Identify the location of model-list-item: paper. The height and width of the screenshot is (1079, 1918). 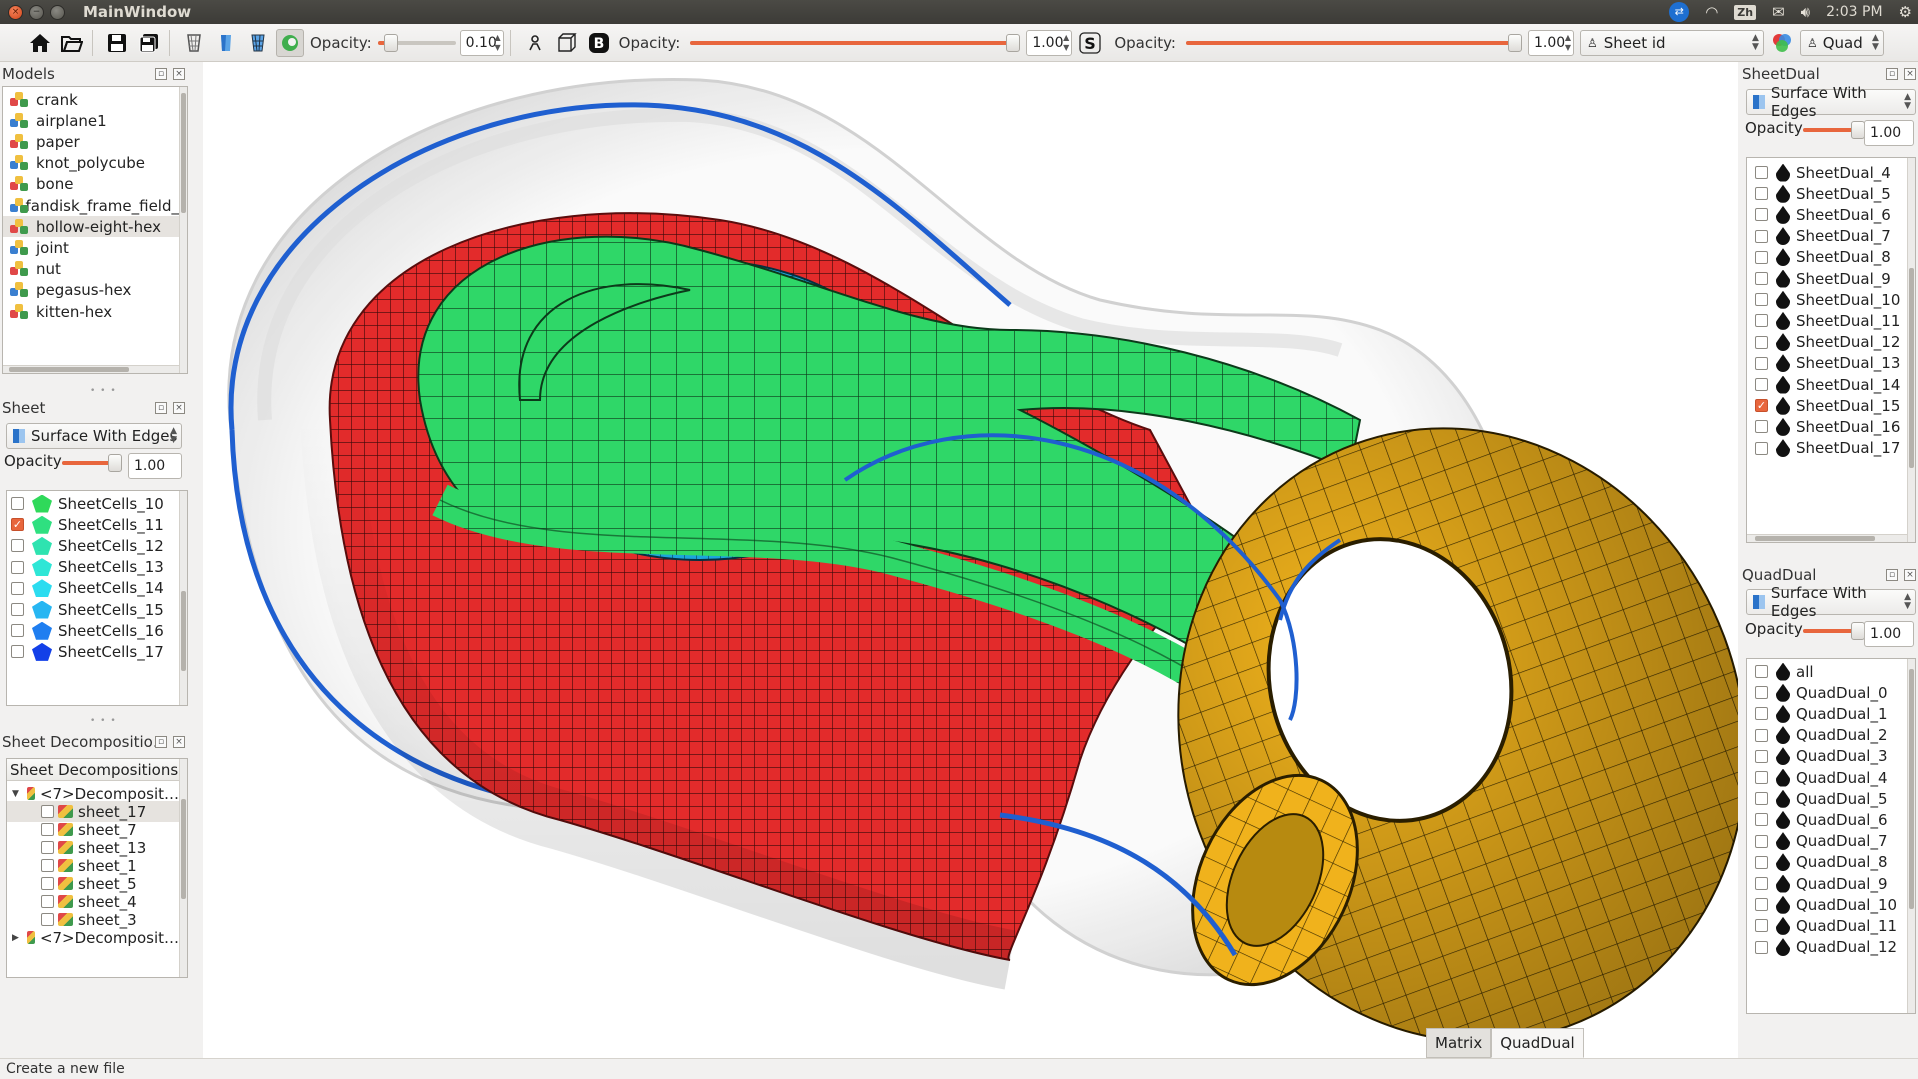
(91, 141).